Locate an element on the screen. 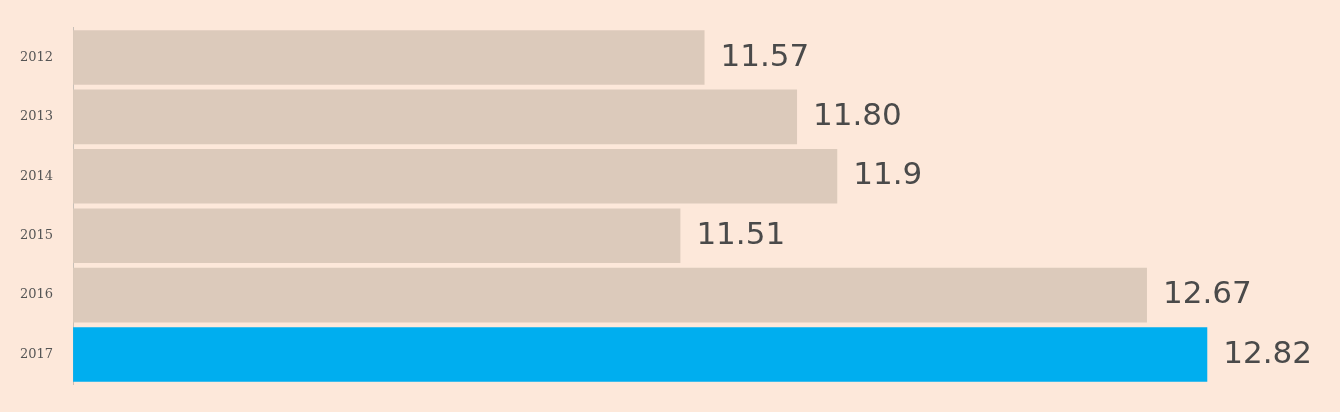 Image resolution: width=1340 pixels, height=412 pixels. y-tick-label: 2013 is located at coordinates (36, 116).